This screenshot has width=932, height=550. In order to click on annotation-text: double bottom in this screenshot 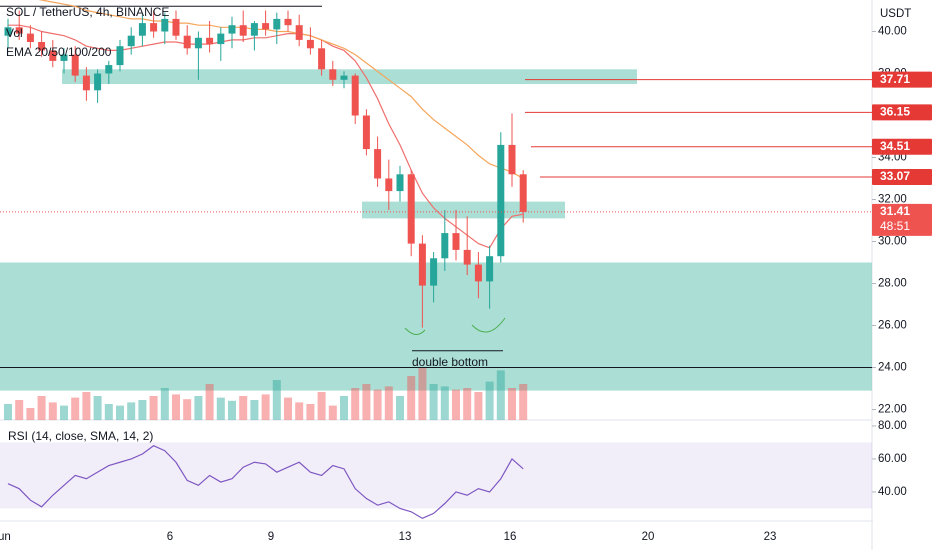, I will do `click(450, 362)`.